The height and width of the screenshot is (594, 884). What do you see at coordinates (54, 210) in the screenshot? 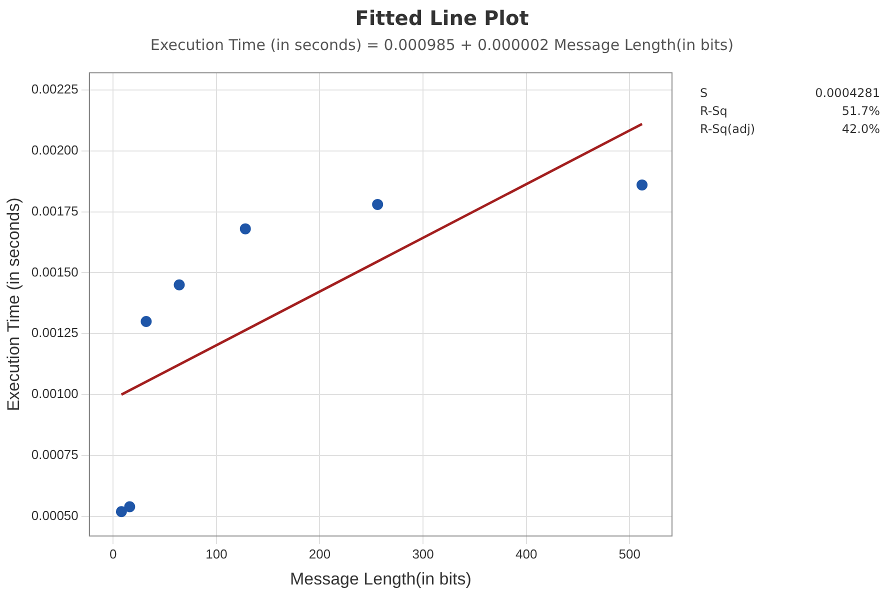
I see `y-tick-label: 0.00175` at bounding box center [54, 210].